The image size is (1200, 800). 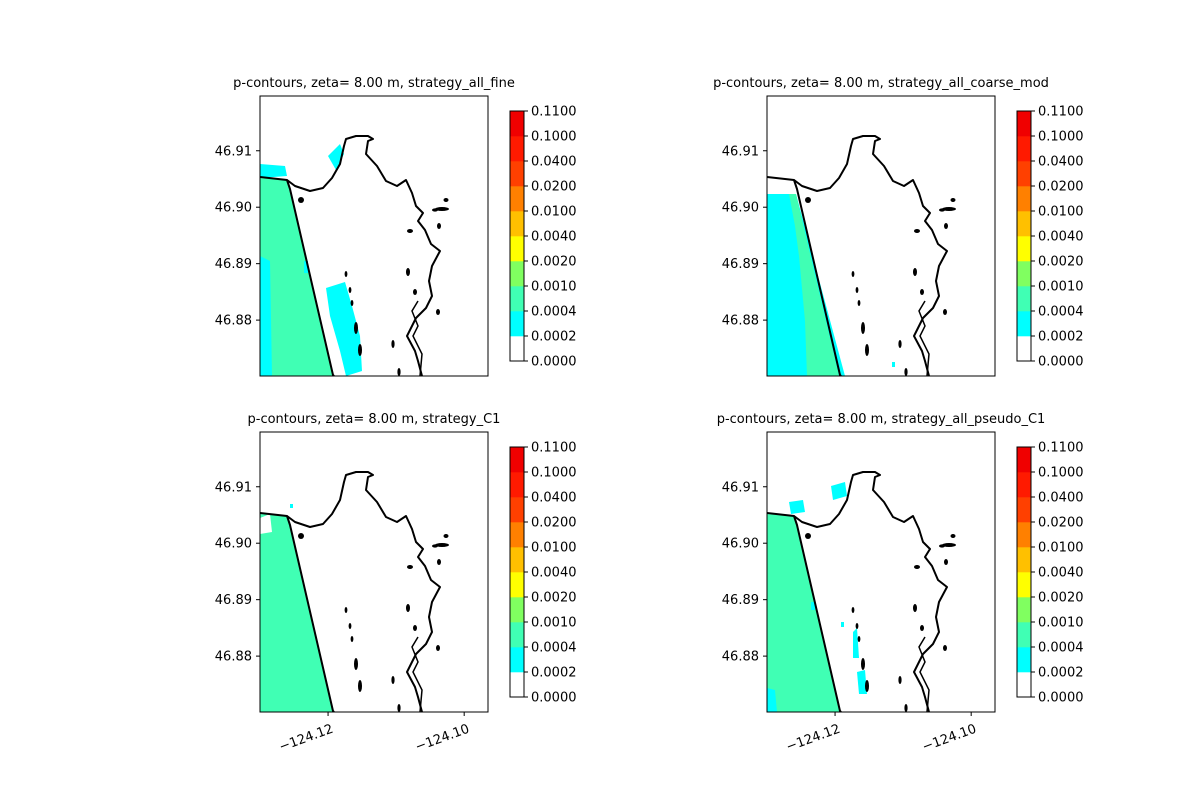 What do you see at coordinates (296, 613) in the screenshot?
I see `fill-band-medium` at bounding box center [296, 613].